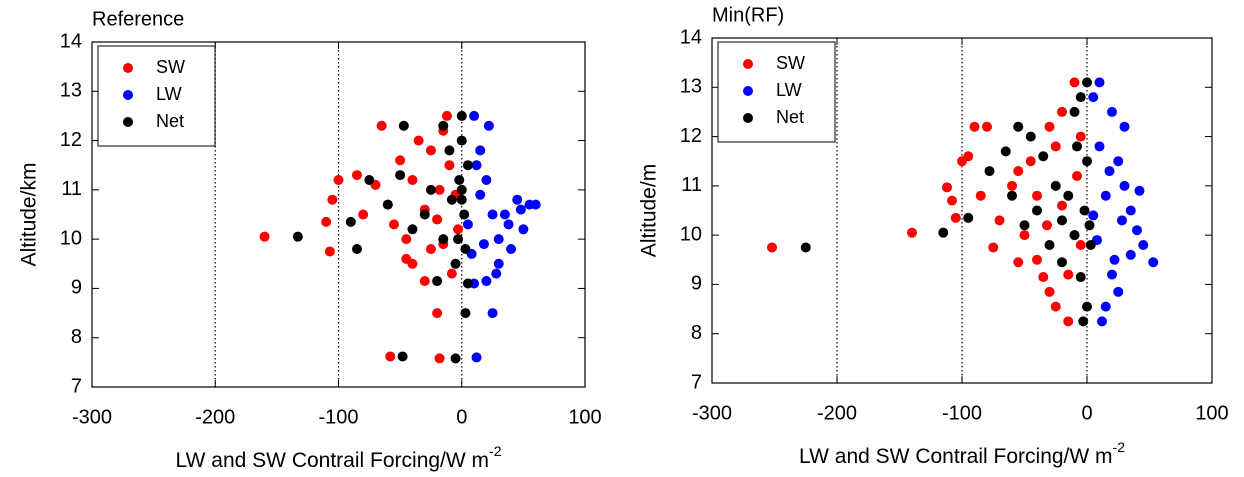 The width and height of the screenshot is (1244, 477). Describe the element at coordinates (76, 337) in the screenshot. I see `y-tick-label: 8` at that location.